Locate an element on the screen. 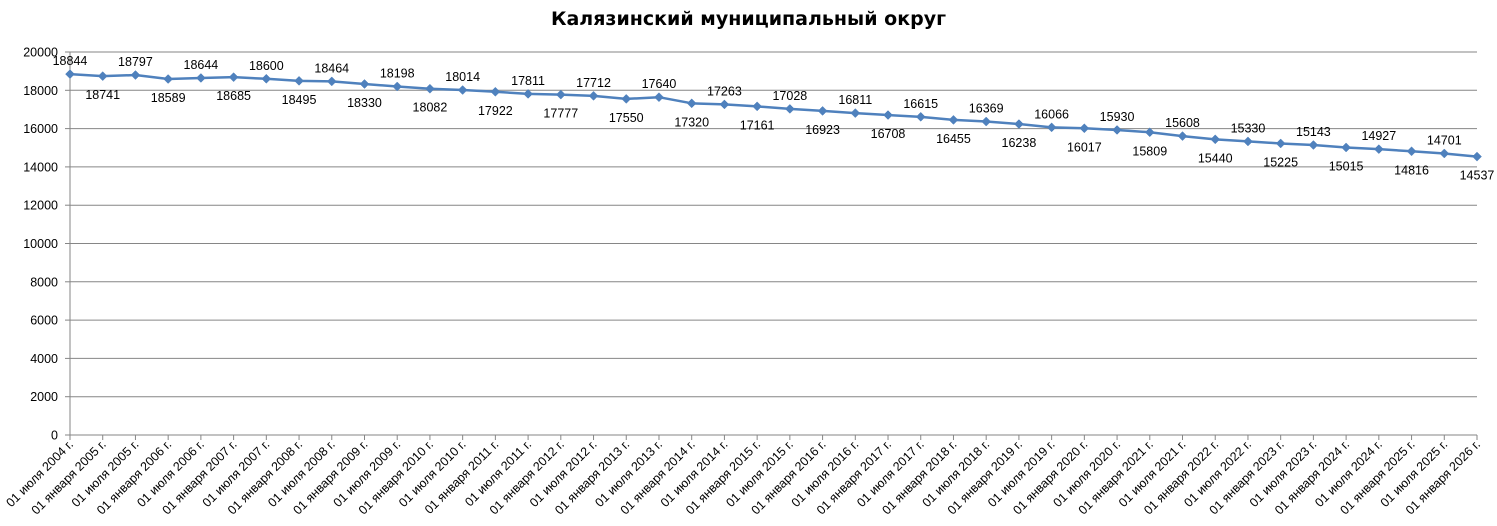 This screenshot has width=1497, height=526. data-label: 18495 is located at coordinates (299, 100).